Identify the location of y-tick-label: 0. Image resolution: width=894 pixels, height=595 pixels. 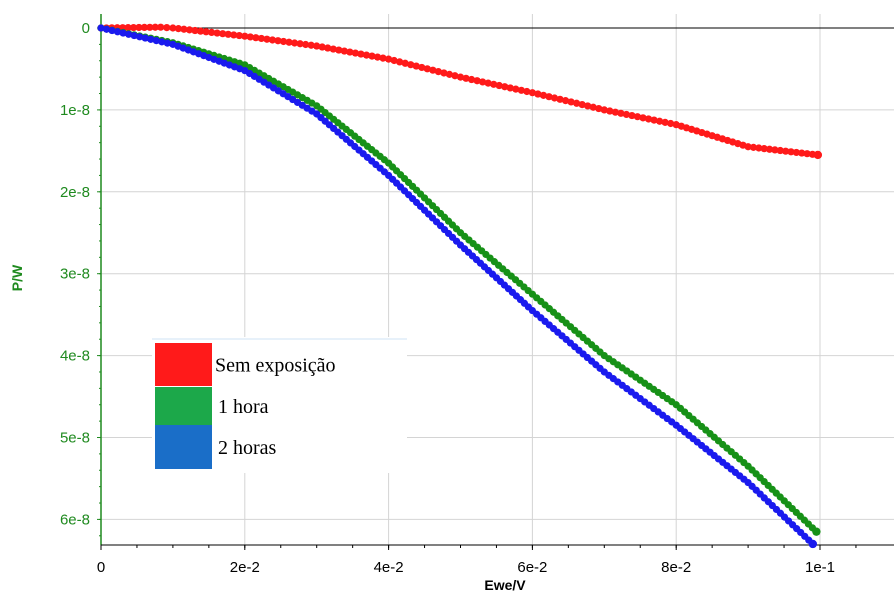
(86, 28).